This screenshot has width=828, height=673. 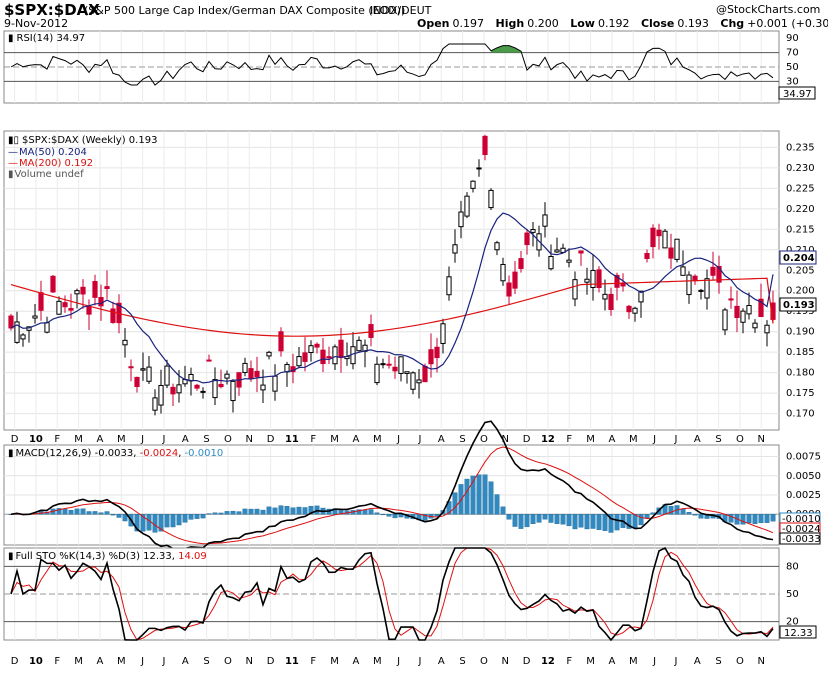 What do you see at coordinates (798, 633) in the screenshot?
I see `sto-last-label: 12.33` at bounding box center [798, 633].